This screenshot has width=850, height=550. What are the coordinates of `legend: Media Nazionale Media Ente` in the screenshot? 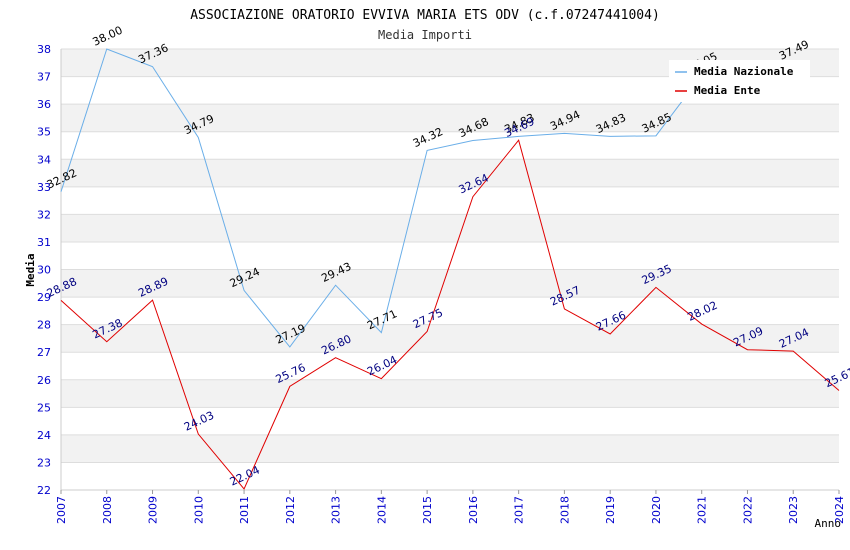 It's located at (739, 81).